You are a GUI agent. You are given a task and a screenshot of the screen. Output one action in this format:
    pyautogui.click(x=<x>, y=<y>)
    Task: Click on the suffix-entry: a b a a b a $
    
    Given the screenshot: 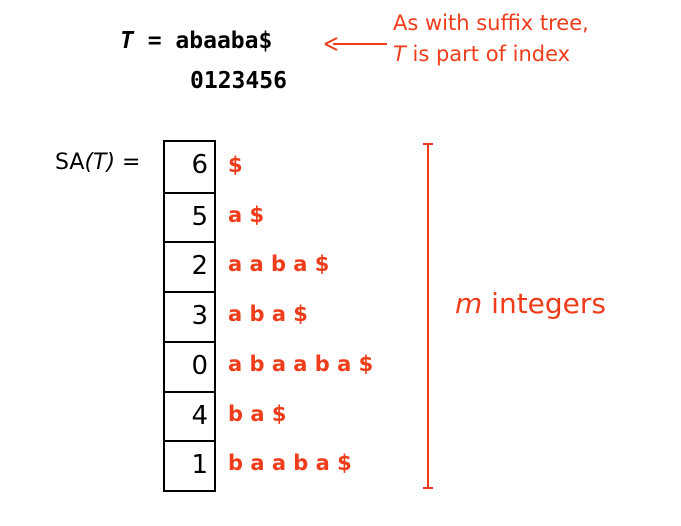 What is the action you would take?
    pyautogui.click(x=301, y=363)
    